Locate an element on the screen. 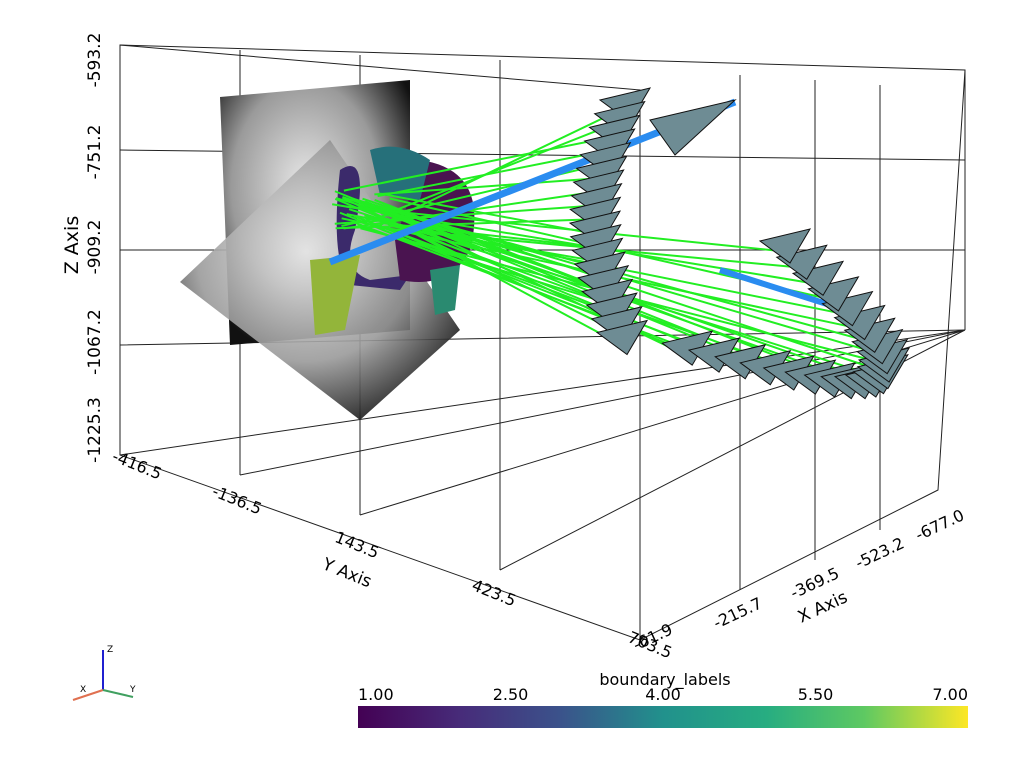 This screenshot has width=1024, height=768. colorbar-tick-label: 5.50 is located at coordinates (816, 694).